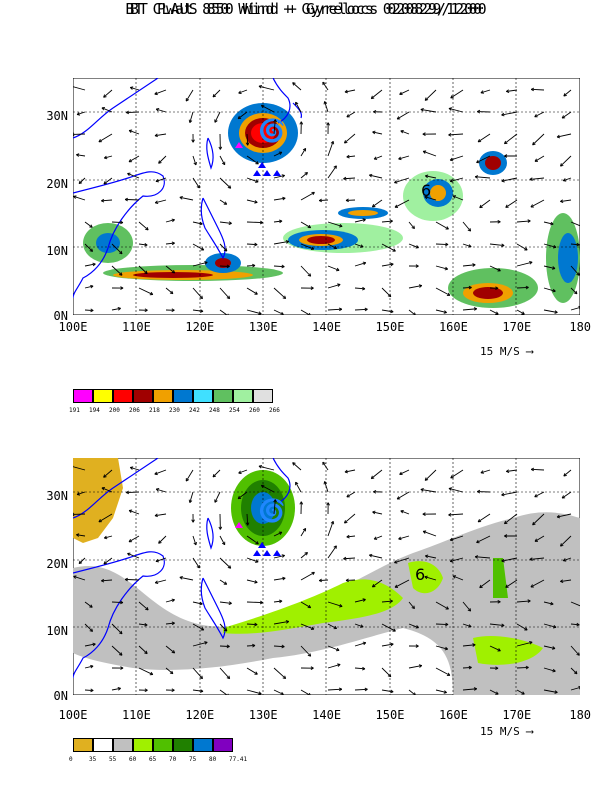 This screenshot has width=612, height=792. I want to click on panel2-title: BT Pwat 850 Wind + Gyrelocs 020829/1200, so click(306, 9).